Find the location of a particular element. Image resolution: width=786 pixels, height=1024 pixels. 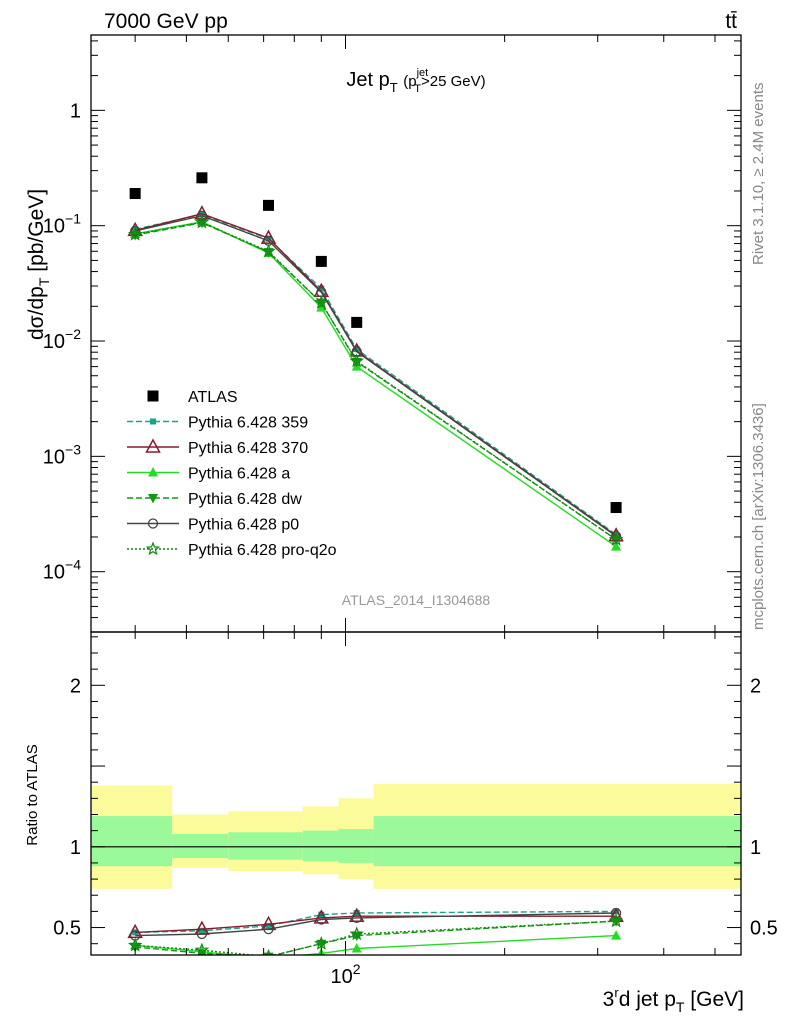

legend-label-pythia-6-428-a: Pythia 6.428 a is located at coordinates (239, 474).